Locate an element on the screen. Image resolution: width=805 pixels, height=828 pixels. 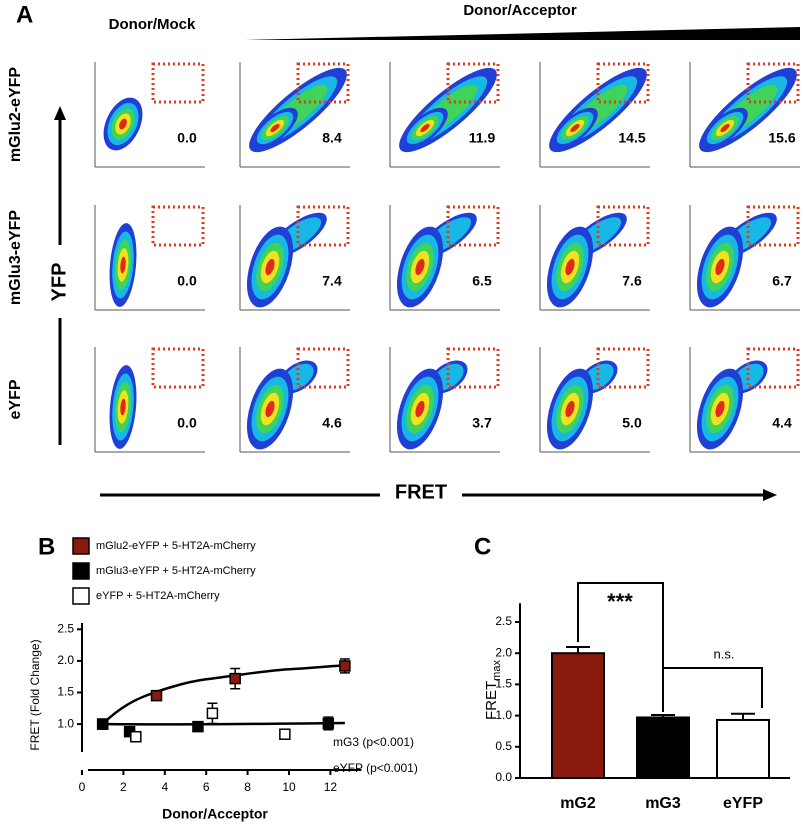
x-tick-label: 4 is located at coordinates (164, 787).